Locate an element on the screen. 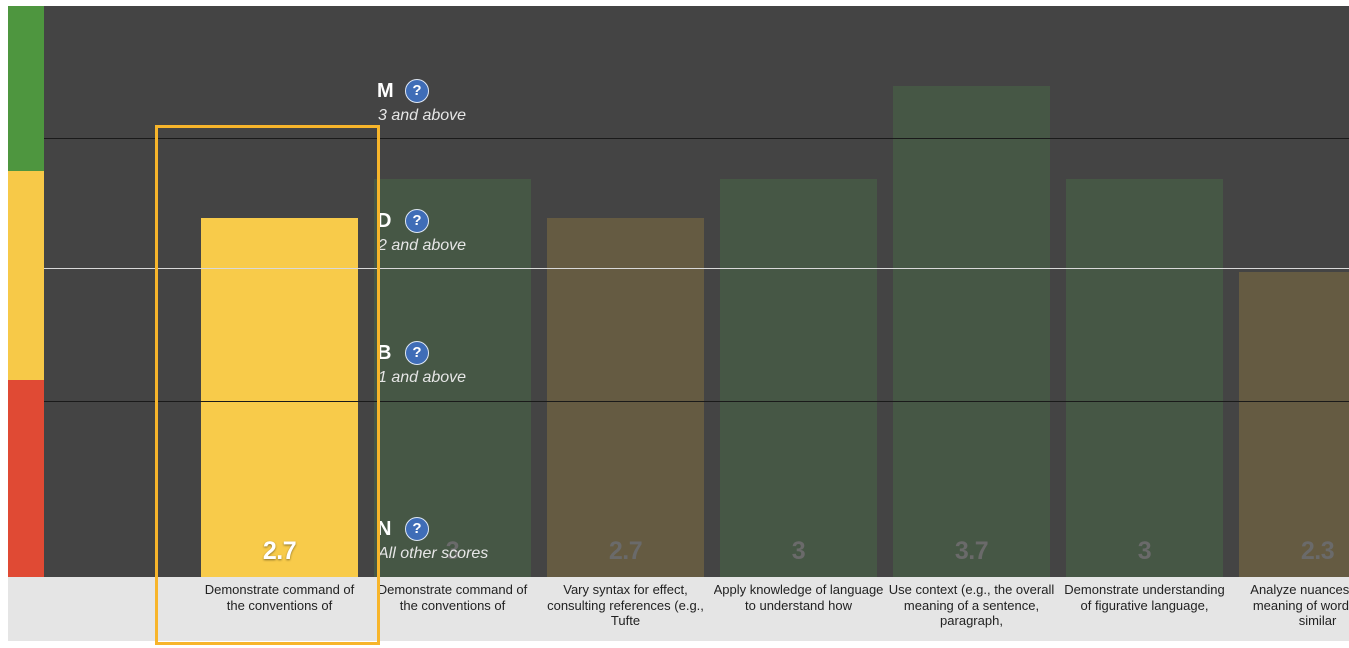 The image size is (1349, 648). category-label-band is located at coordinates (678, 609).